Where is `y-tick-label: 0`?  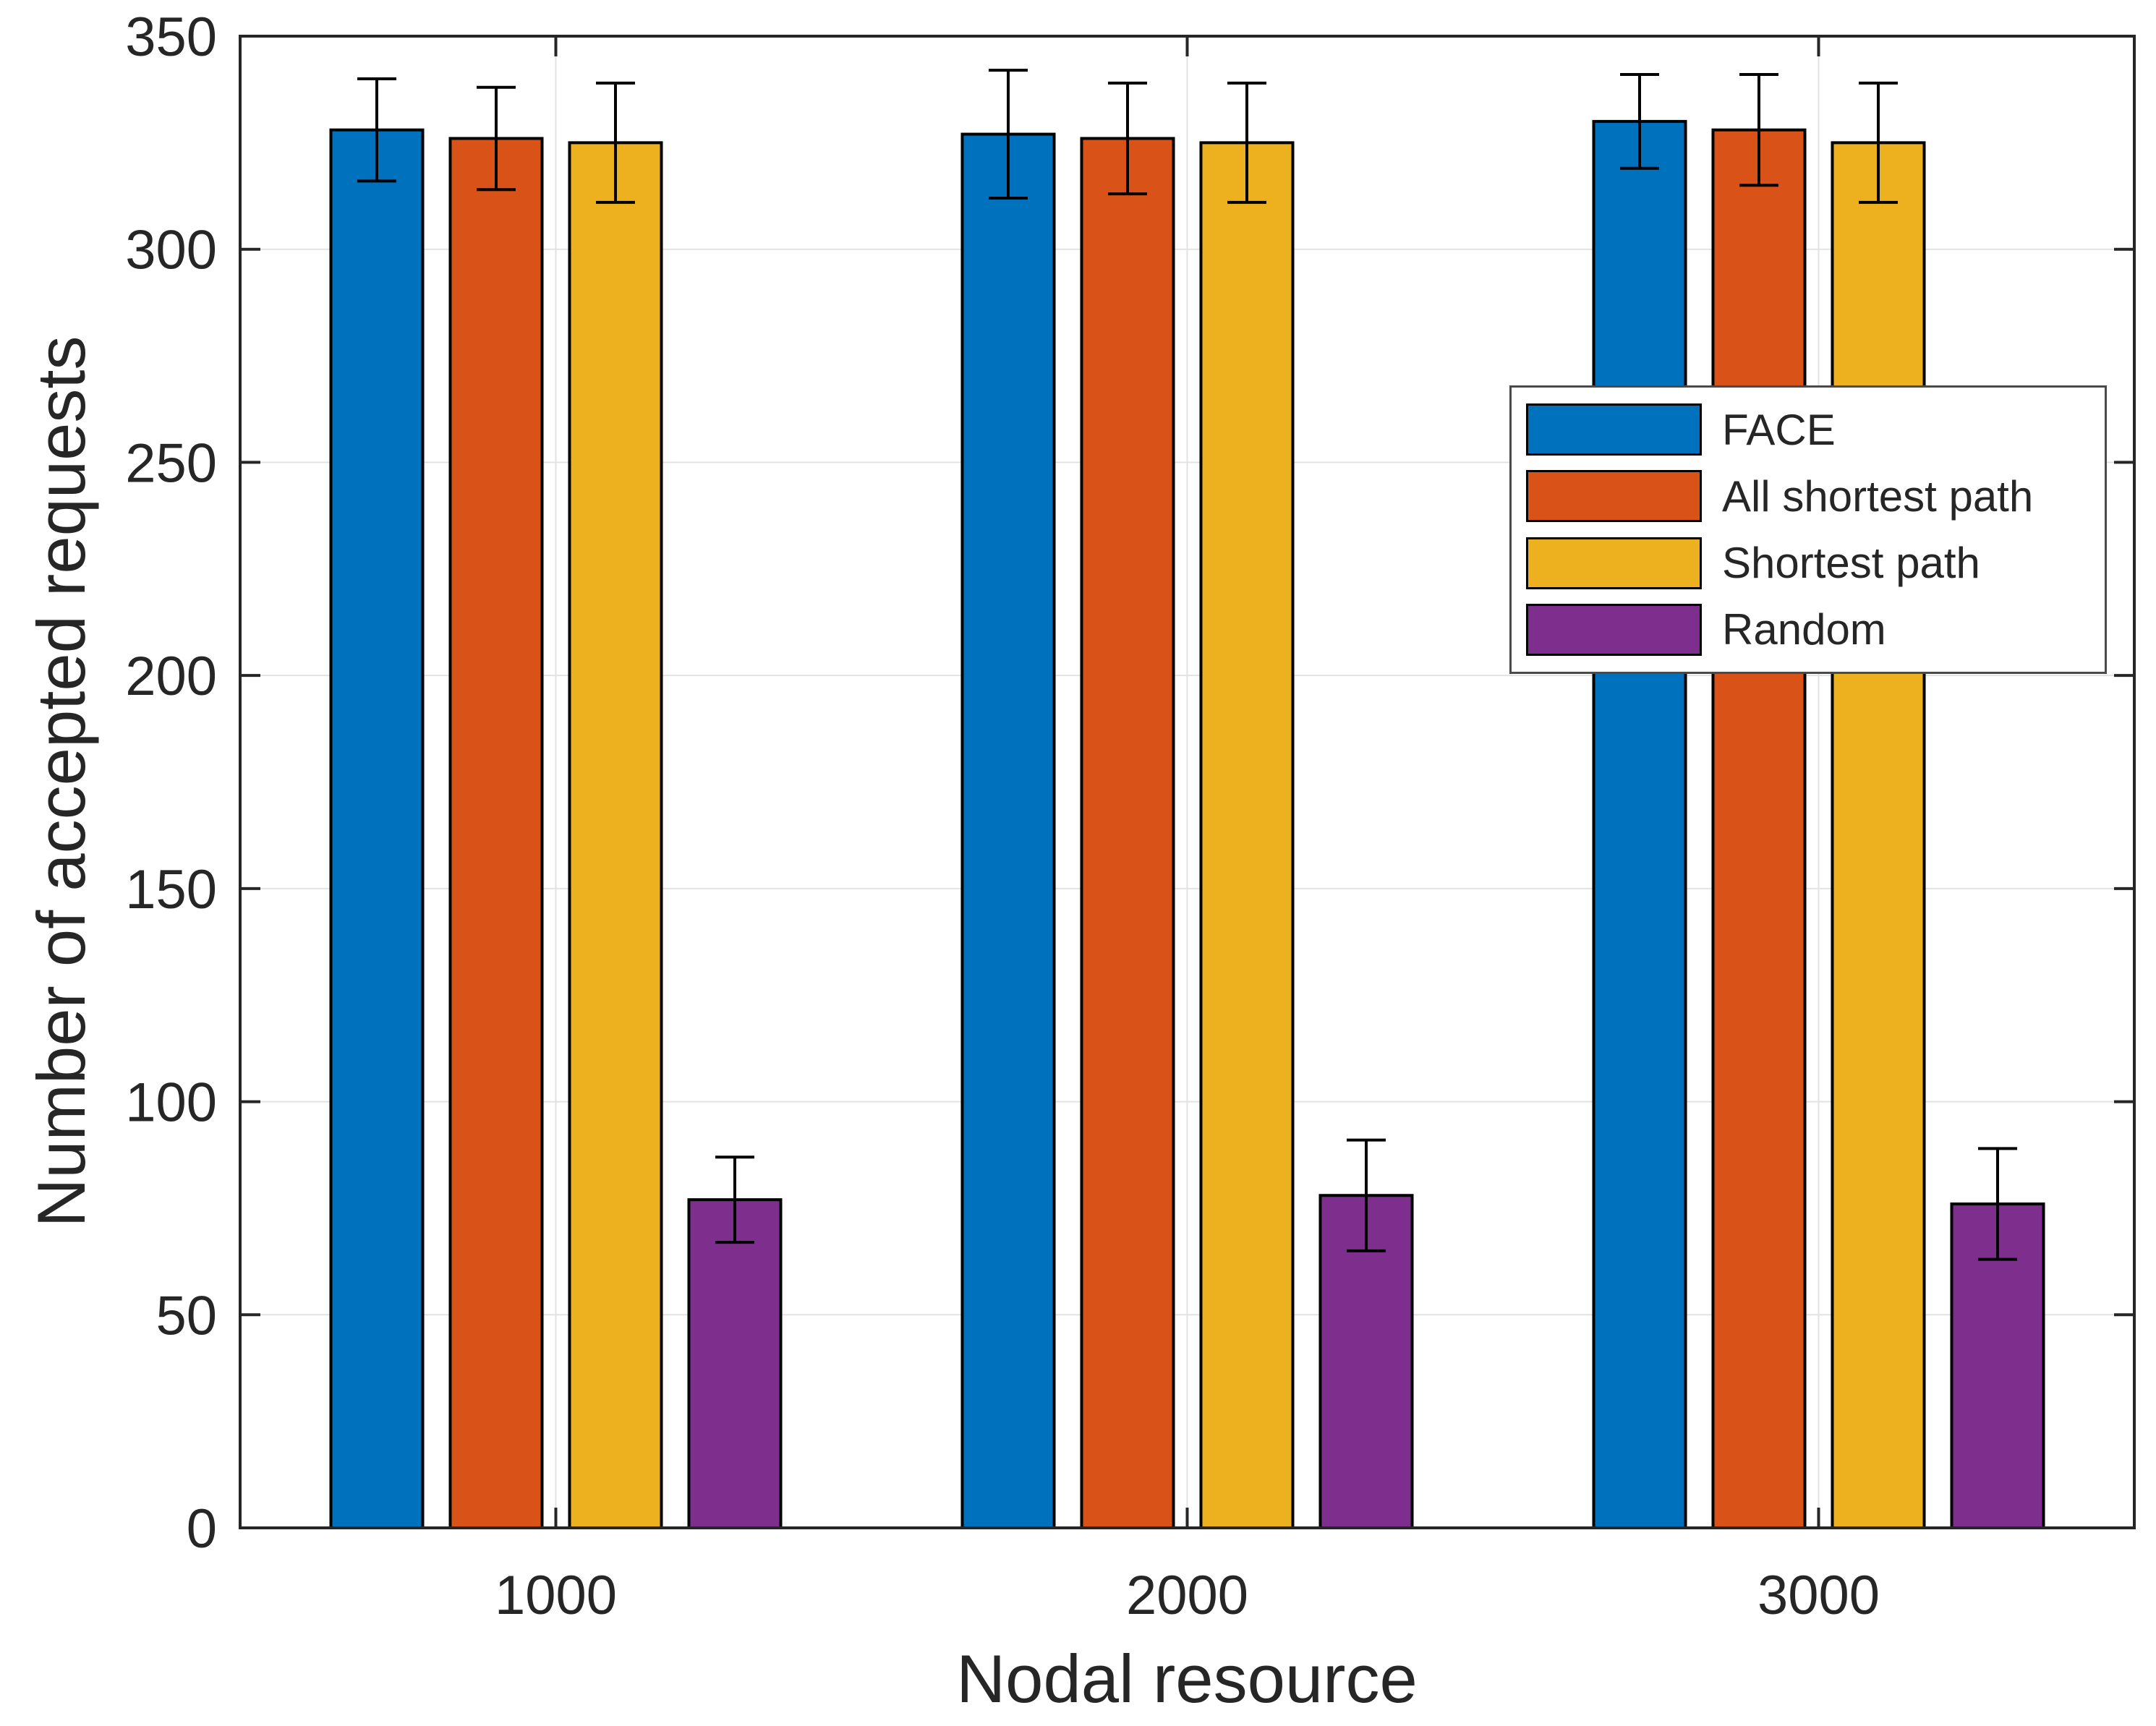 y-tick-label: 0 is located at coordinates (202, 1529).